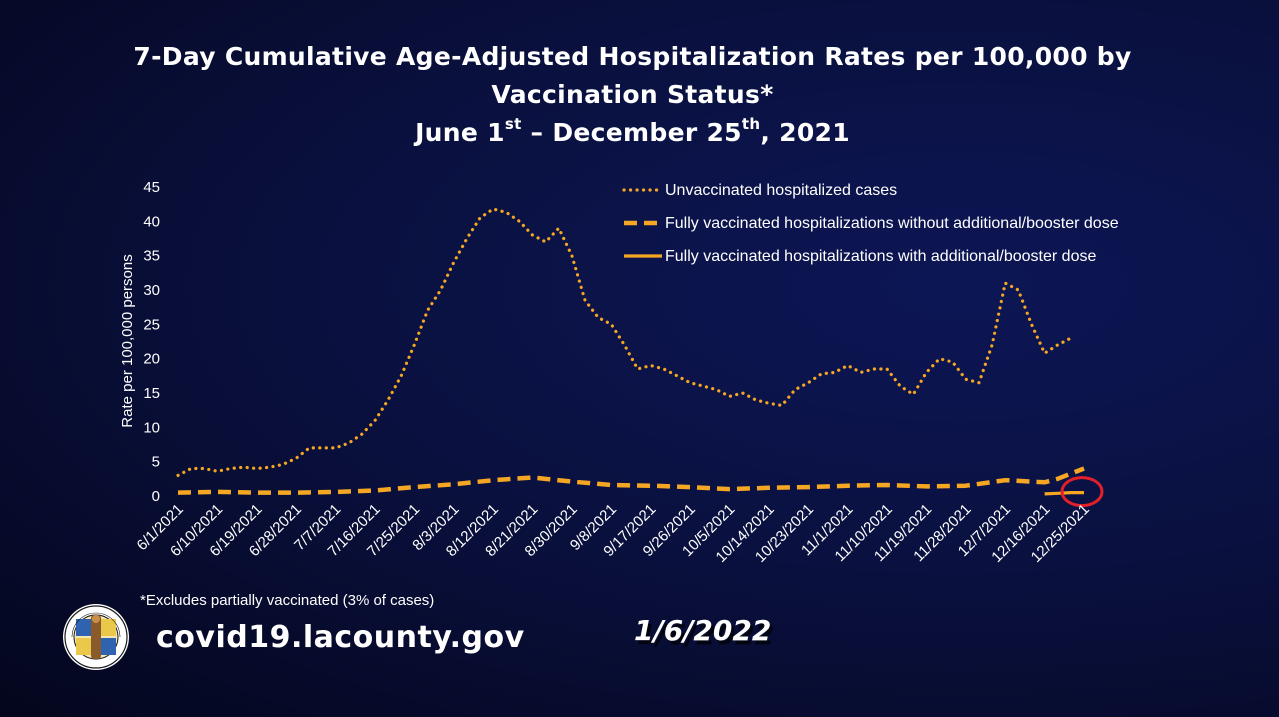 The image size is (1279, 717). What do you see at coordinates (703, 630) in the screenshot?
I see `report-date: 1/6/2022` at bounding box center [703, 630].